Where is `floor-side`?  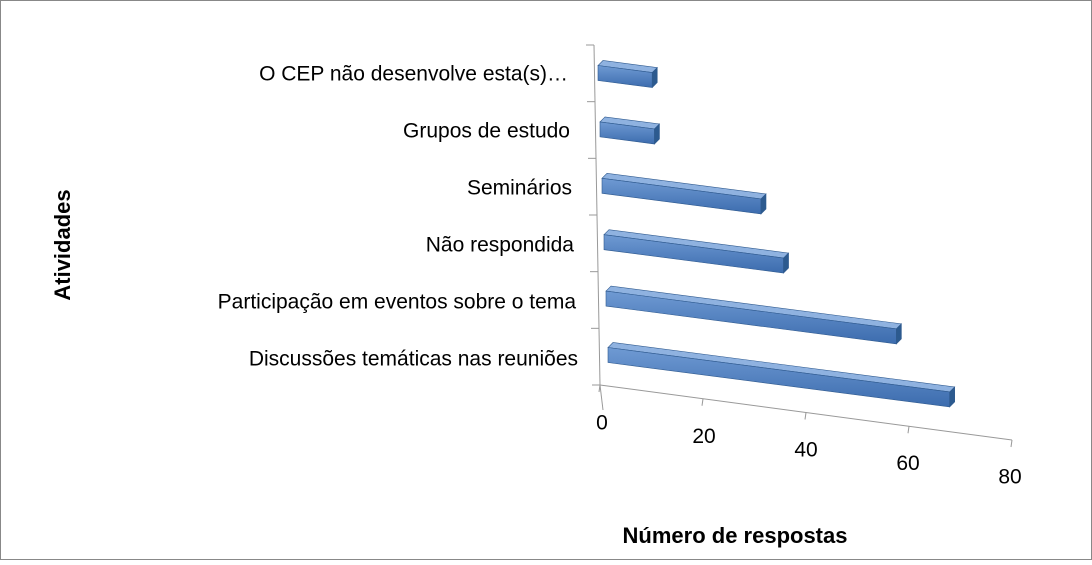
floor-side is located at coordinates (601, 397).